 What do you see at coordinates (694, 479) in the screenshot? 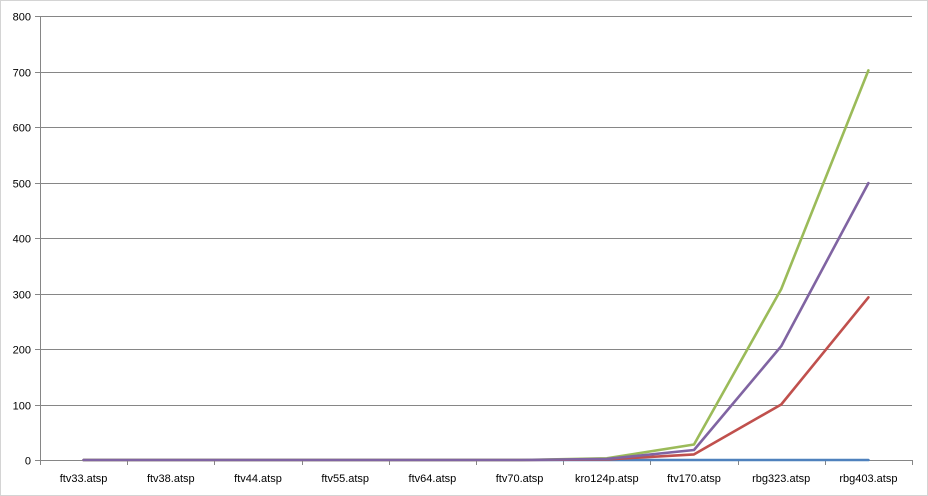
I see `x-tick-label: ftv170.atsp` at bounding box center [694, 479].